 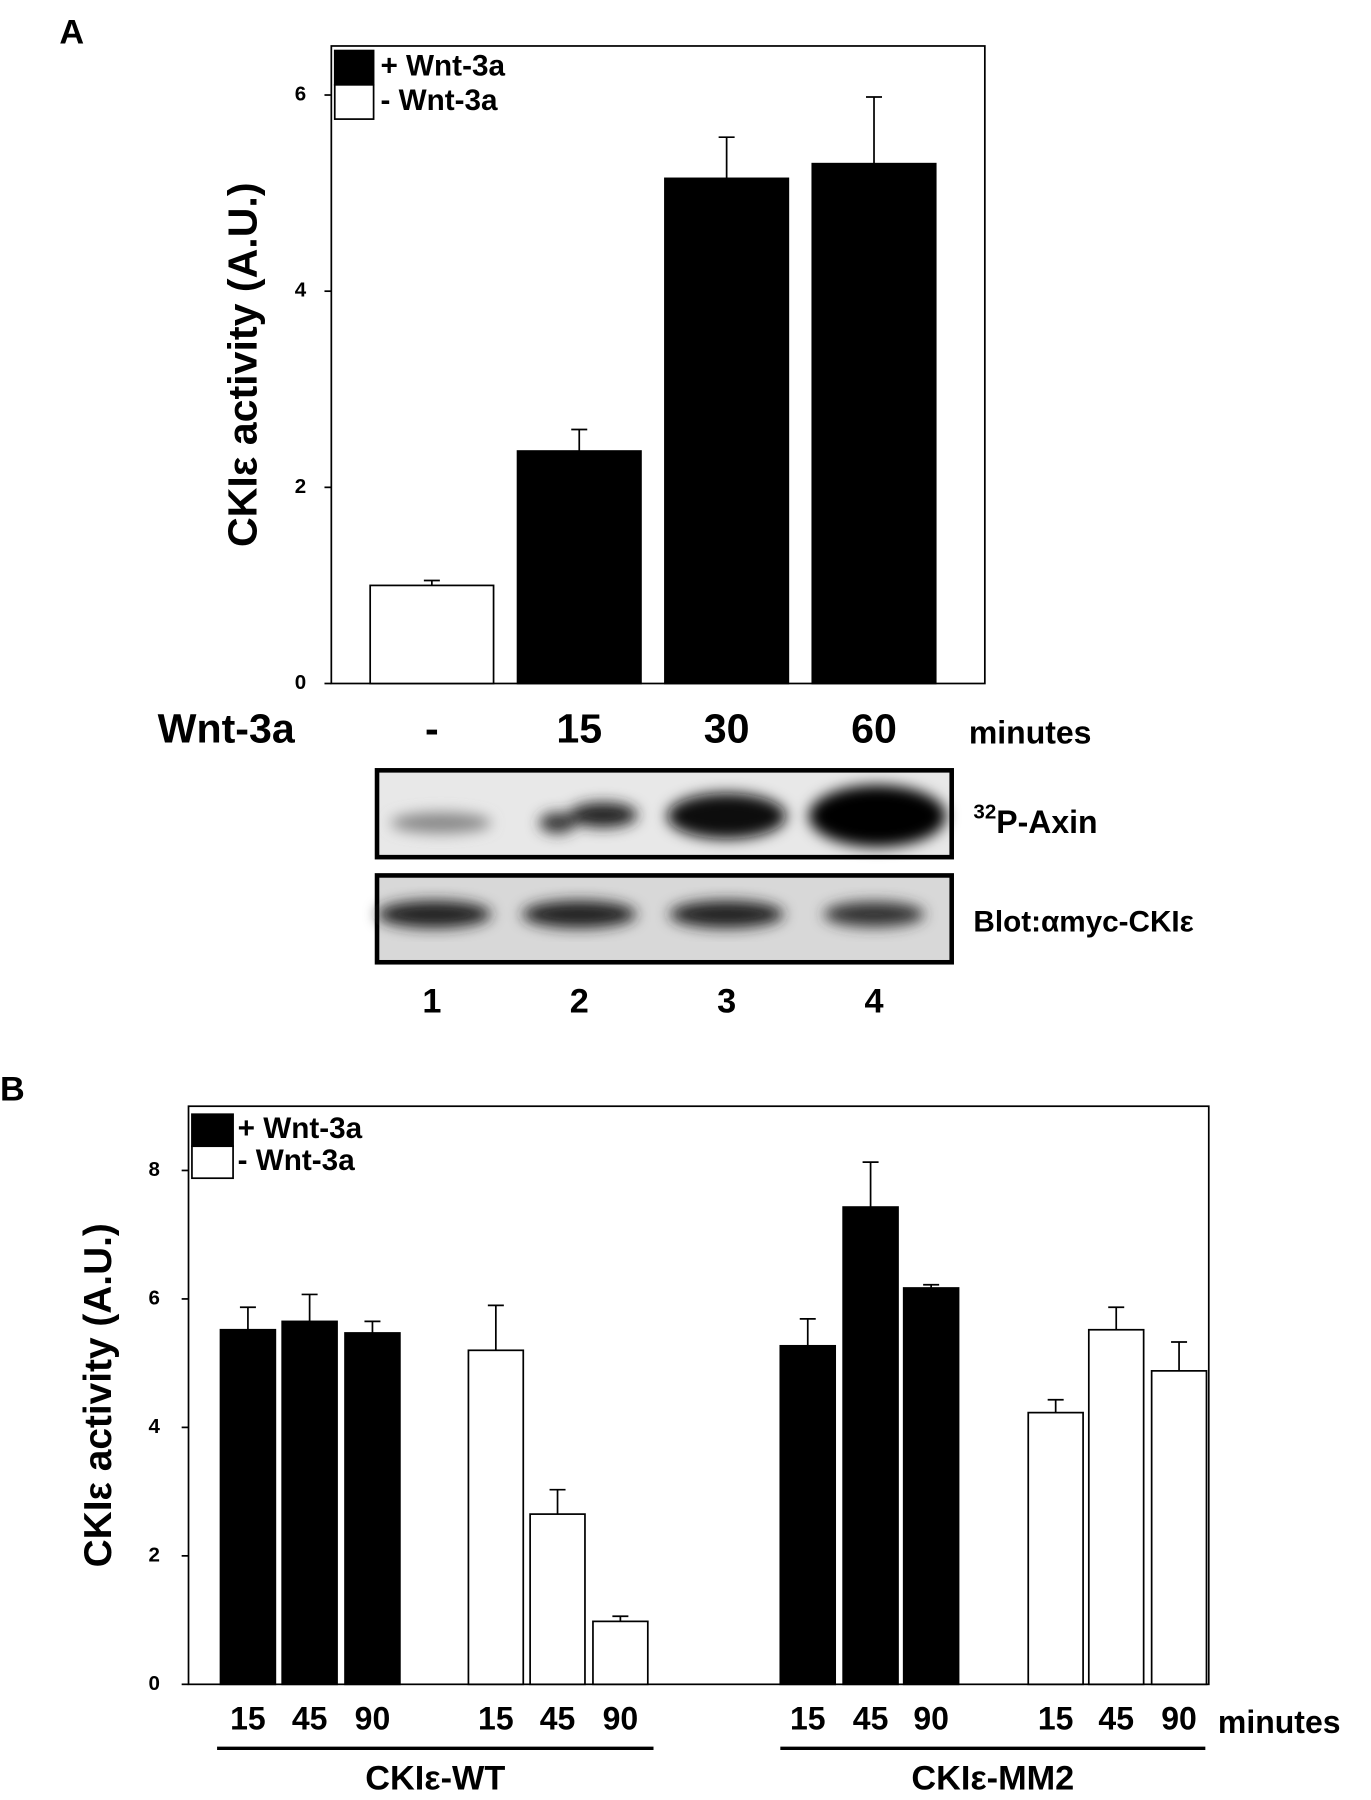 I want to click on x-axis-label: Wnt-3a, so click(x=227, y=728).